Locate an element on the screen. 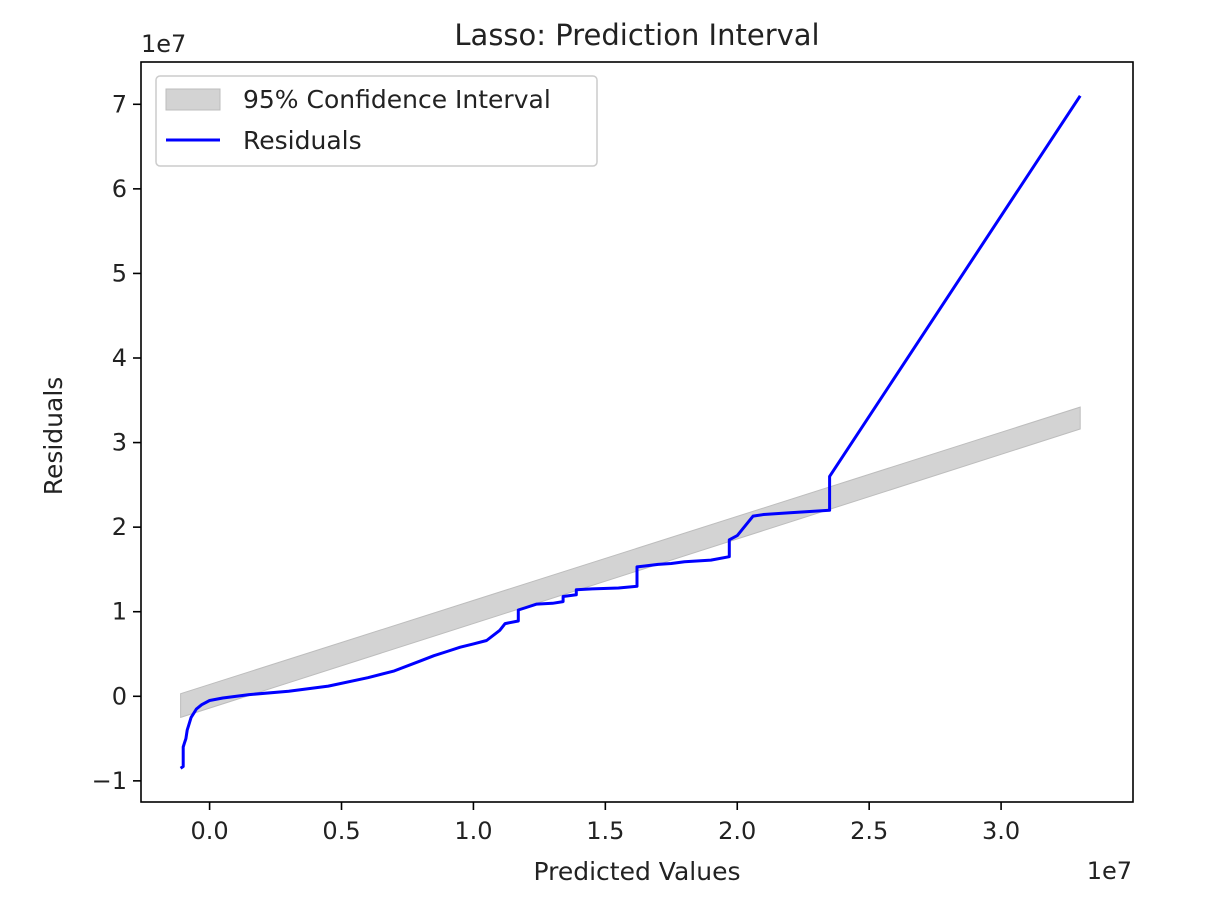  y-tick-label: 0 is located at coordinates (119, 696).